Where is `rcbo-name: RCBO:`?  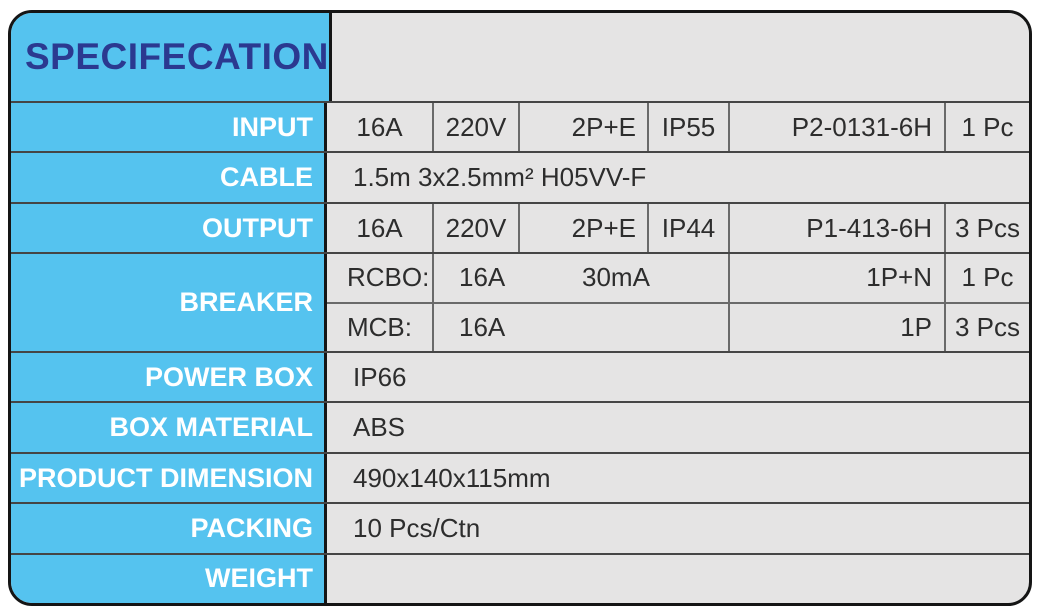
rcbo-name: RCBO: is located at coordinates (388, 277).